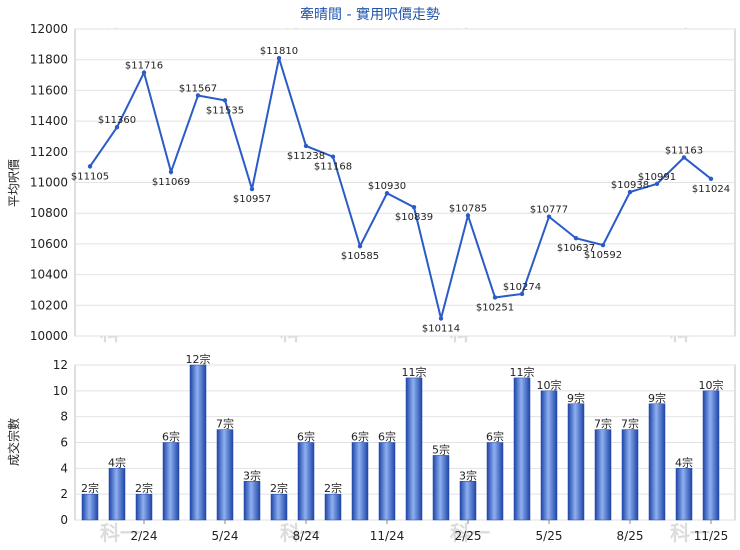 This screenshot has width=740, height=550. I want to click on volume-y-tick-label: 12, so click(60, 365).